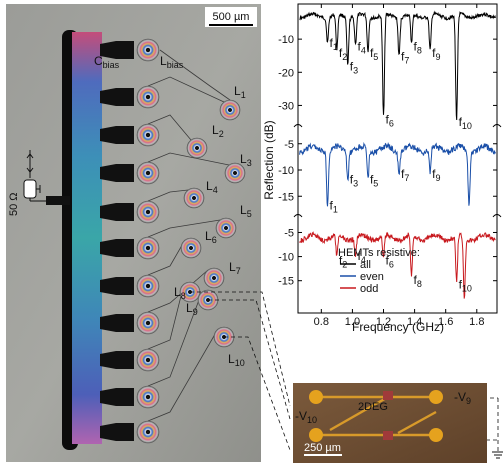 Image resolution: width=503 pixels, height=465 pixels. I want to click on resonance-label-all: f6, so click(390, 120).